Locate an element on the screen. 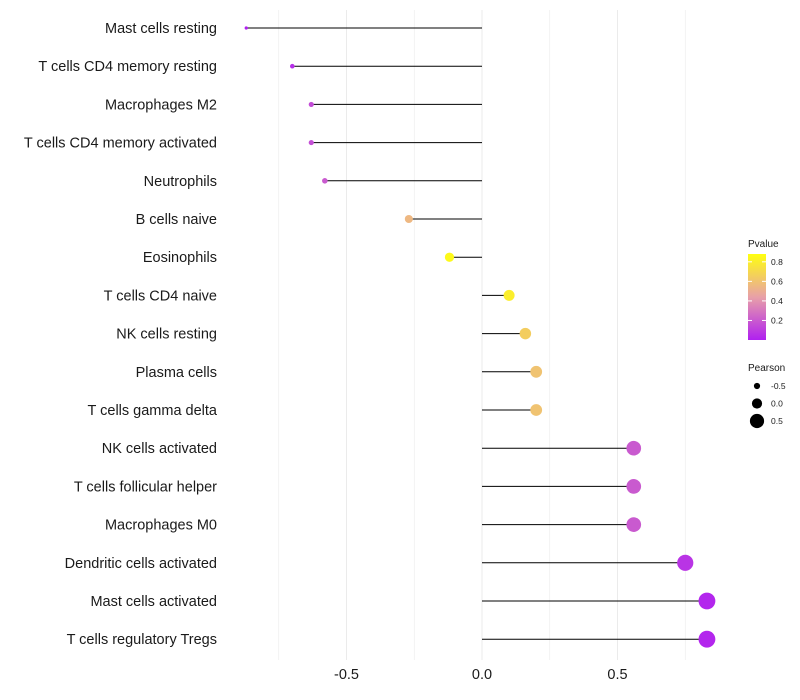 The image size is (800, 700). y-axis-label: Dendritic cells activated is located at coordinates (141, 564).